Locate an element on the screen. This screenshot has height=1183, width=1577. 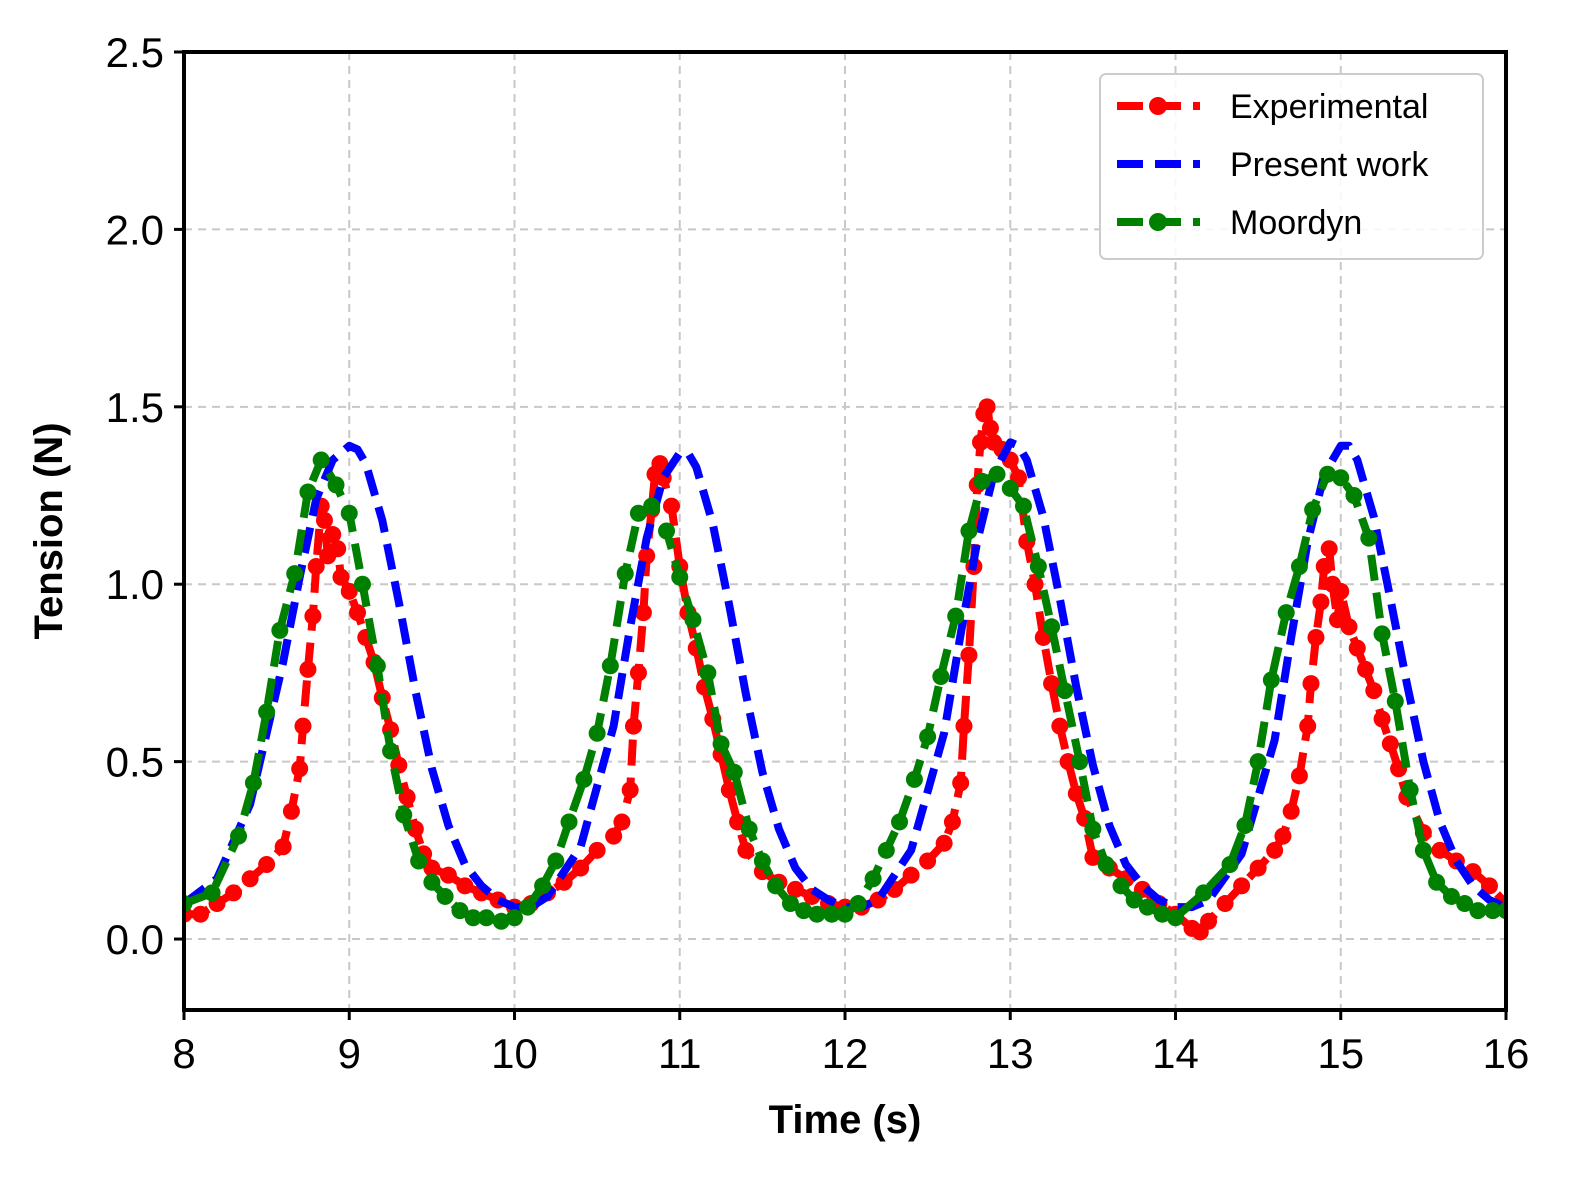
x-tick-label: 11 is located at coordinates (680, 1053).